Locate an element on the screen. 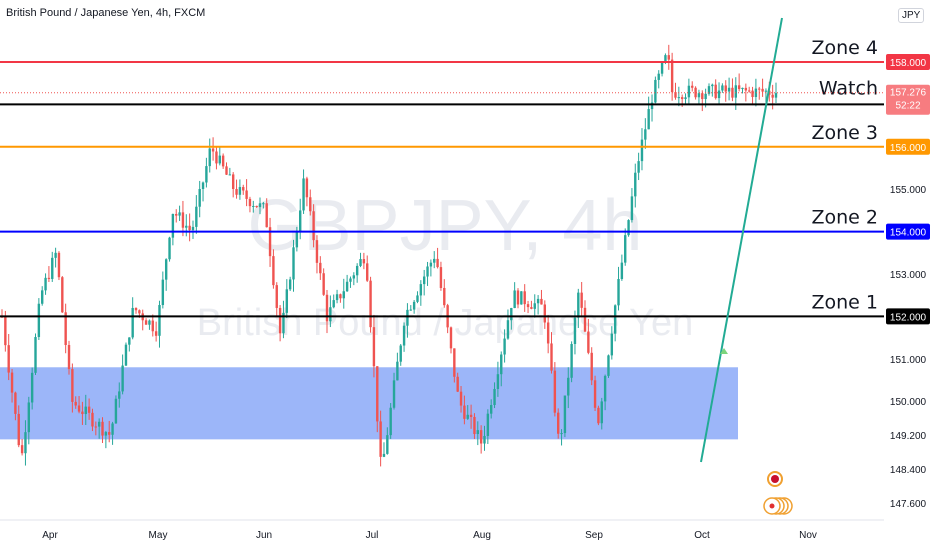 This screenshot has width=932, height=550. x-tick-label: Aug is located at coordinates (482, 535).